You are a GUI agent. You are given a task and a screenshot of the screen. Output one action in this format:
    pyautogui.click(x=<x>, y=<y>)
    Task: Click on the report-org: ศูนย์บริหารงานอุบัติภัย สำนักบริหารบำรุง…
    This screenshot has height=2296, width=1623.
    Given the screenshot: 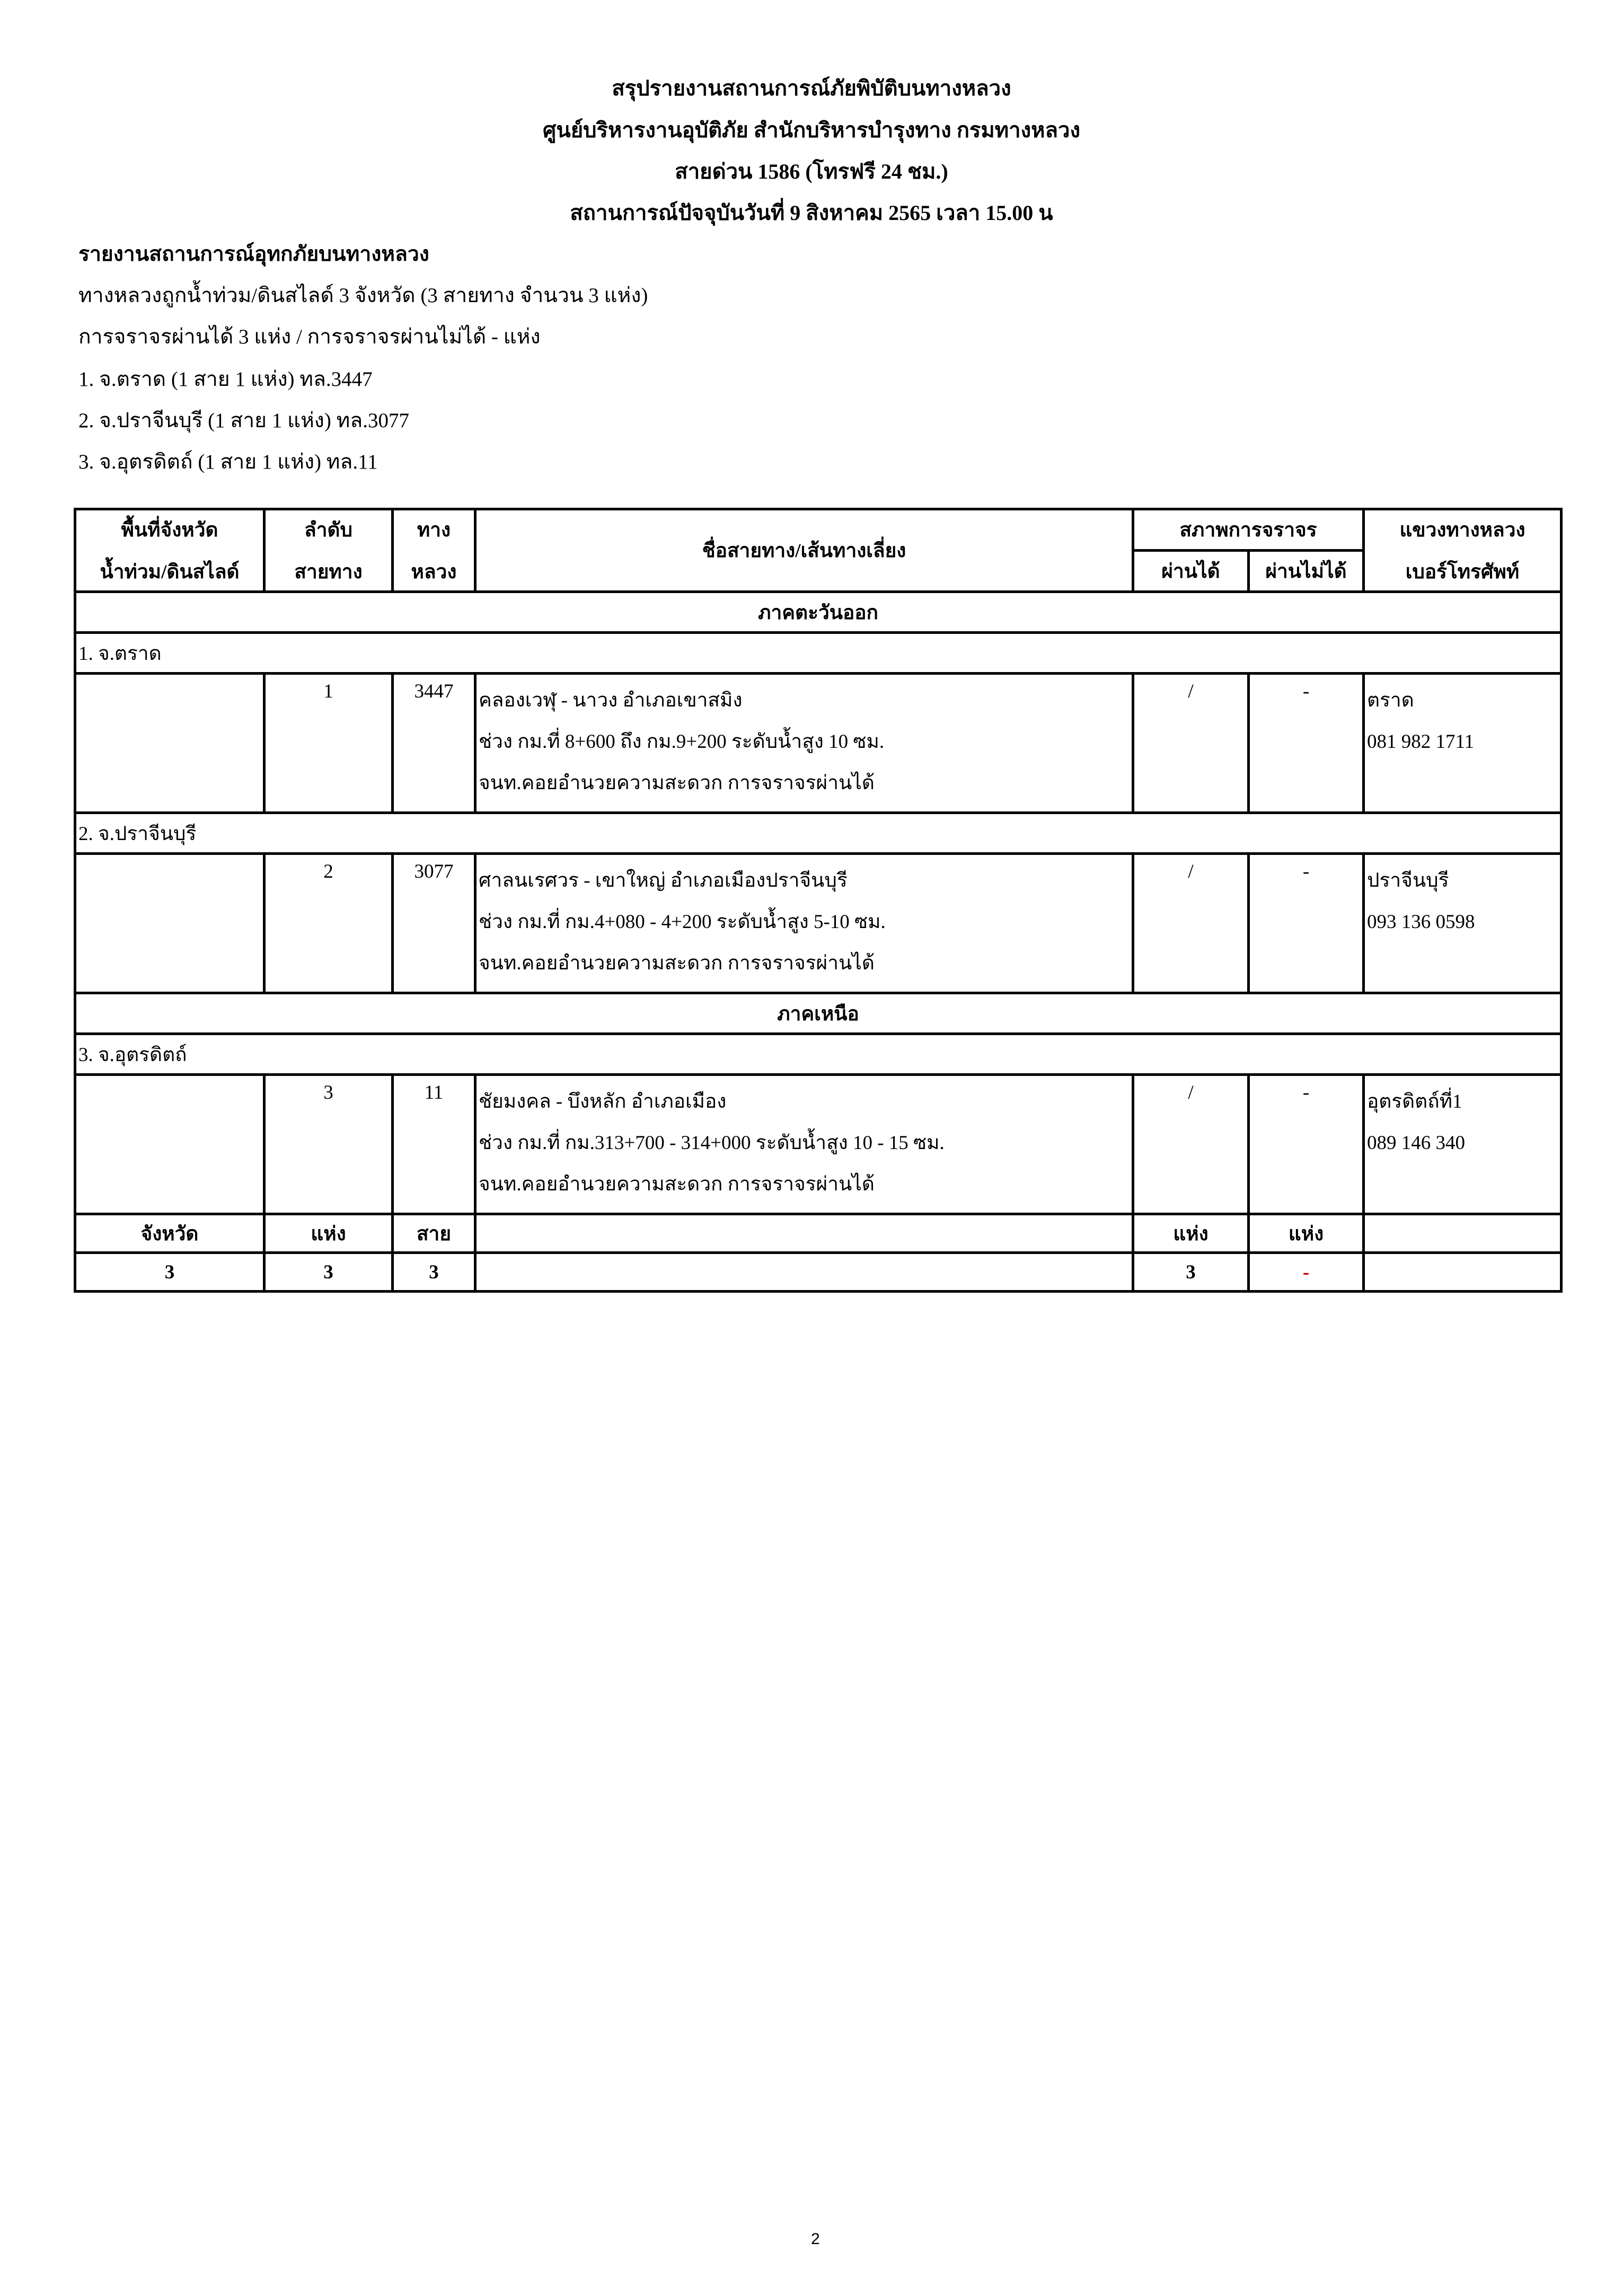 What is the action you would take?
    pyautogui.click(x=812, y=130)
    